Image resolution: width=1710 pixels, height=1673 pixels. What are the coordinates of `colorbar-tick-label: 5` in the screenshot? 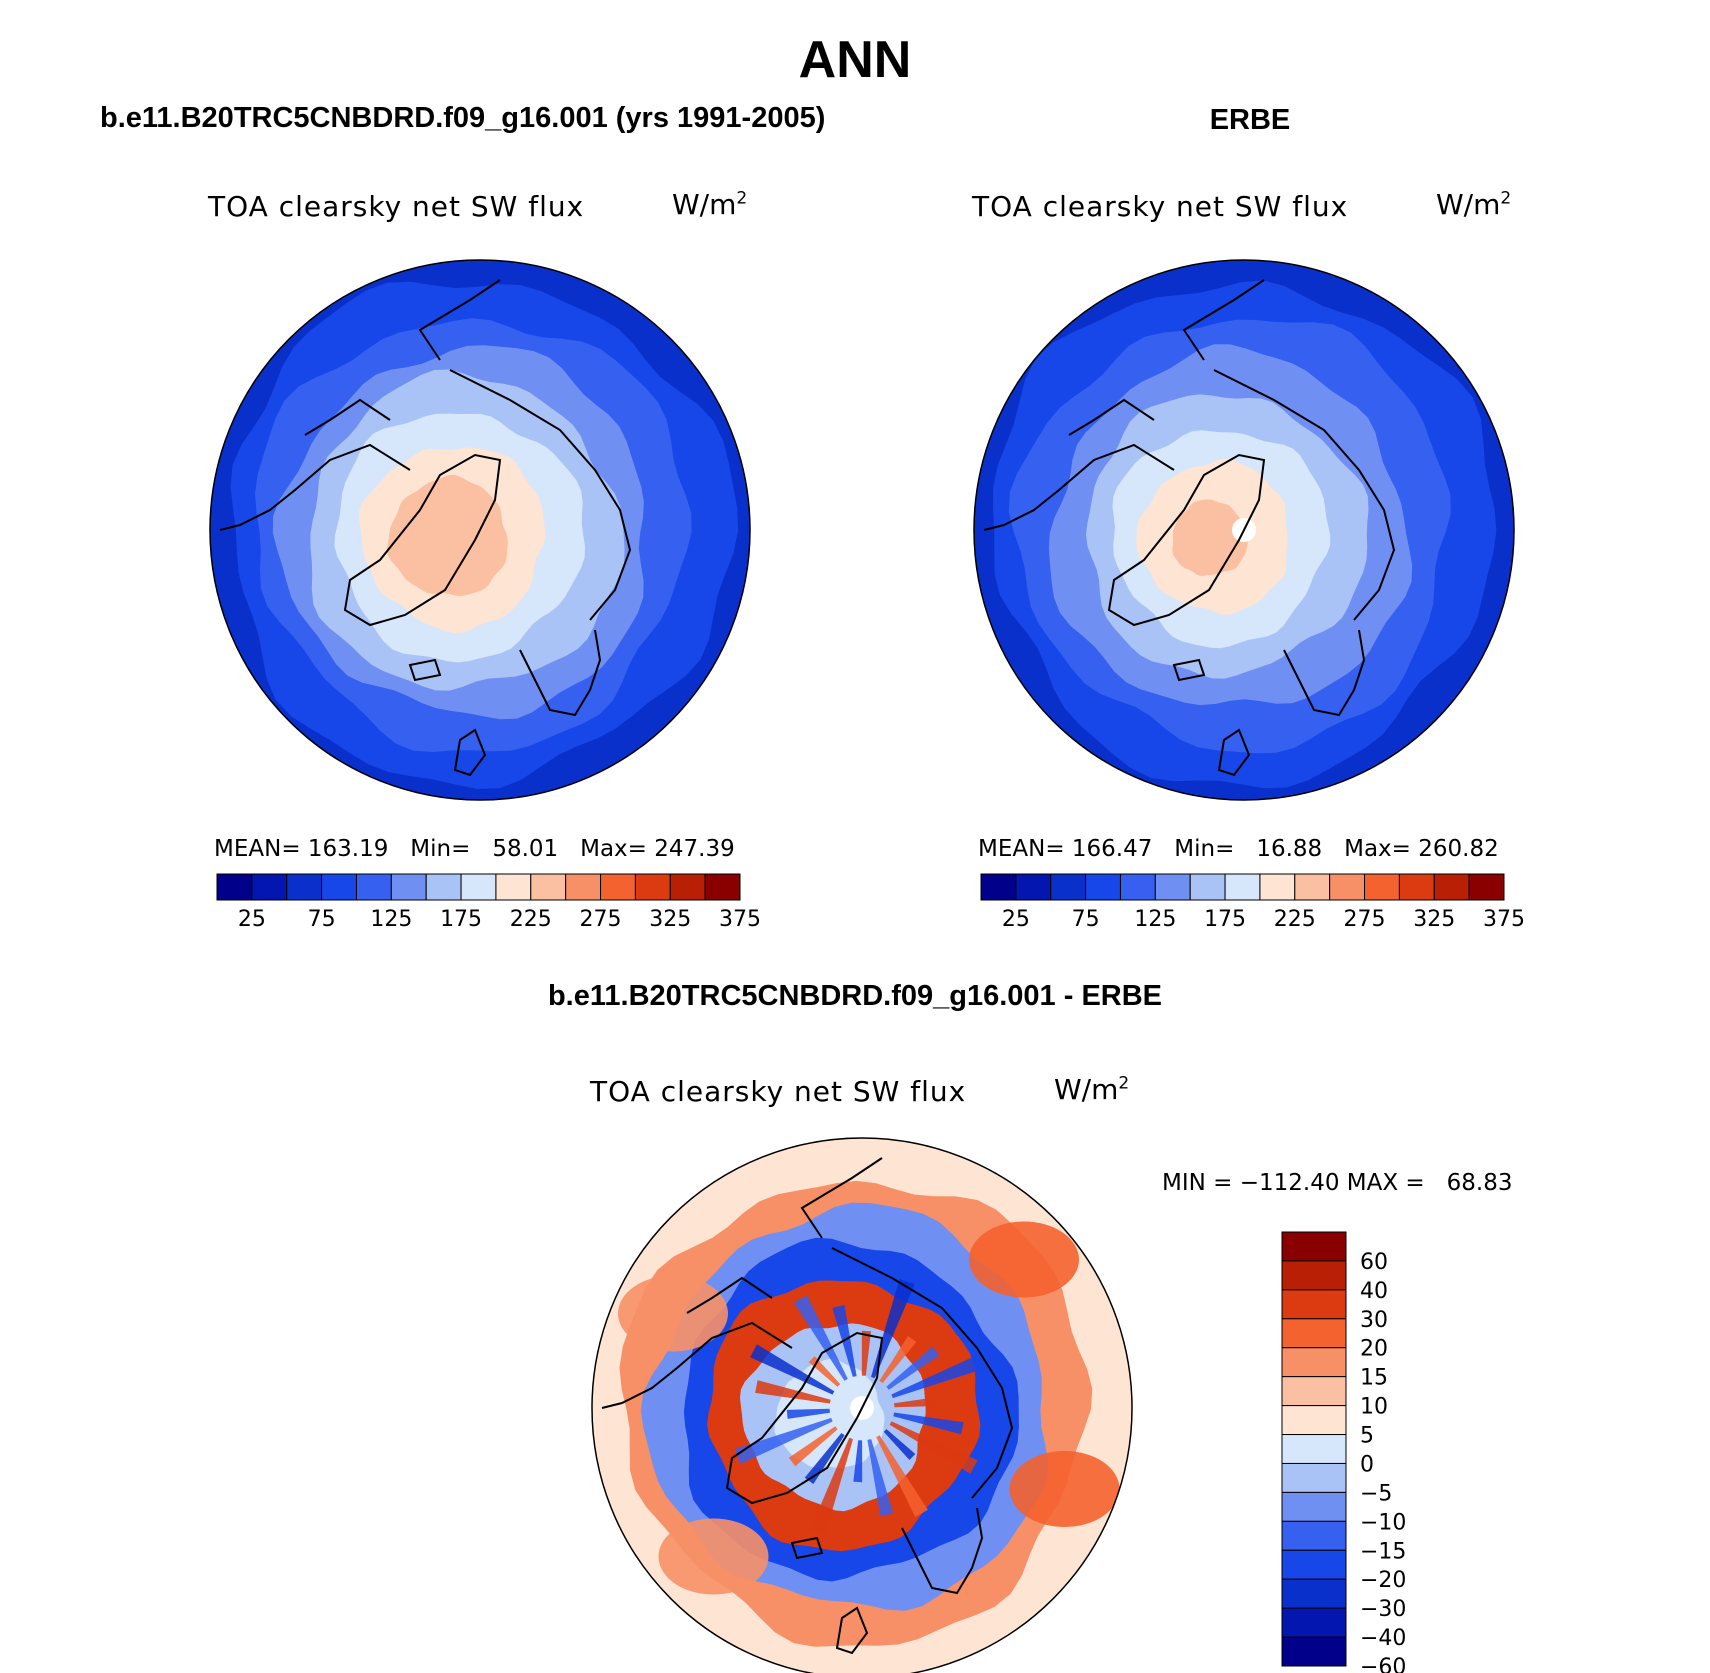 It's located at (1367, 1436).